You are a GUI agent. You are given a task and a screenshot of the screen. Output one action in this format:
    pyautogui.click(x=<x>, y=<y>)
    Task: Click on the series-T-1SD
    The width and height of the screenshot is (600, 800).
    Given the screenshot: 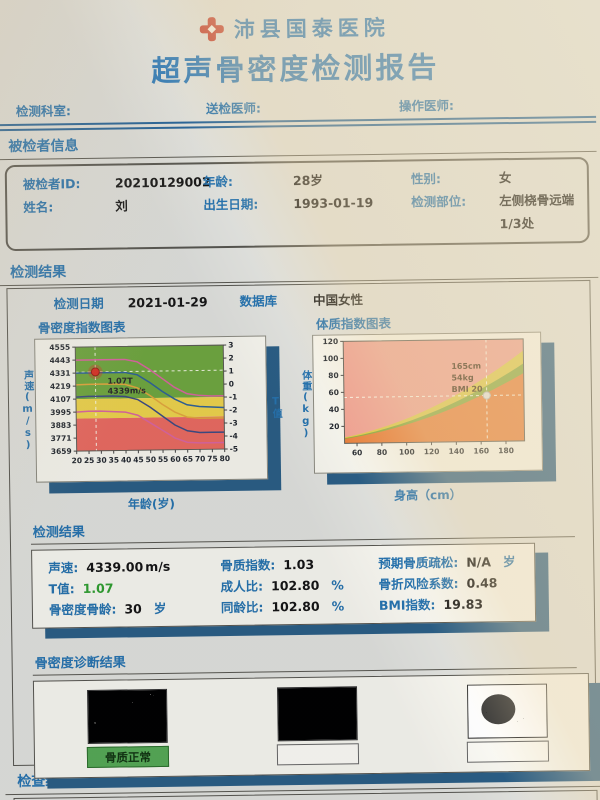 What is the action you would take?
    pyautogui.click(x=150, y=414)
    